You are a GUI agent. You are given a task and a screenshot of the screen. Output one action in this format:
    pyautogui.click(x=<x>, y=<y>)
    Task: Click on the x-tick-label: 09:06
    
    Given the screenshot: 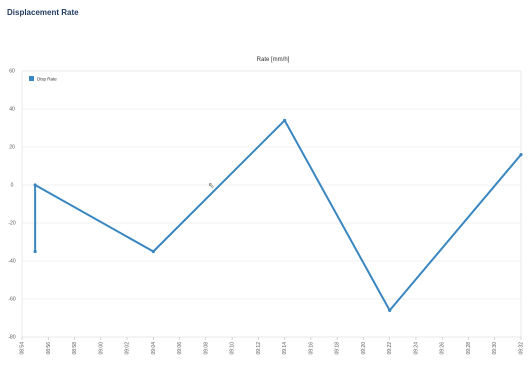 What is the action you would take?
    pyautogui.click(x=180, y=348)
    